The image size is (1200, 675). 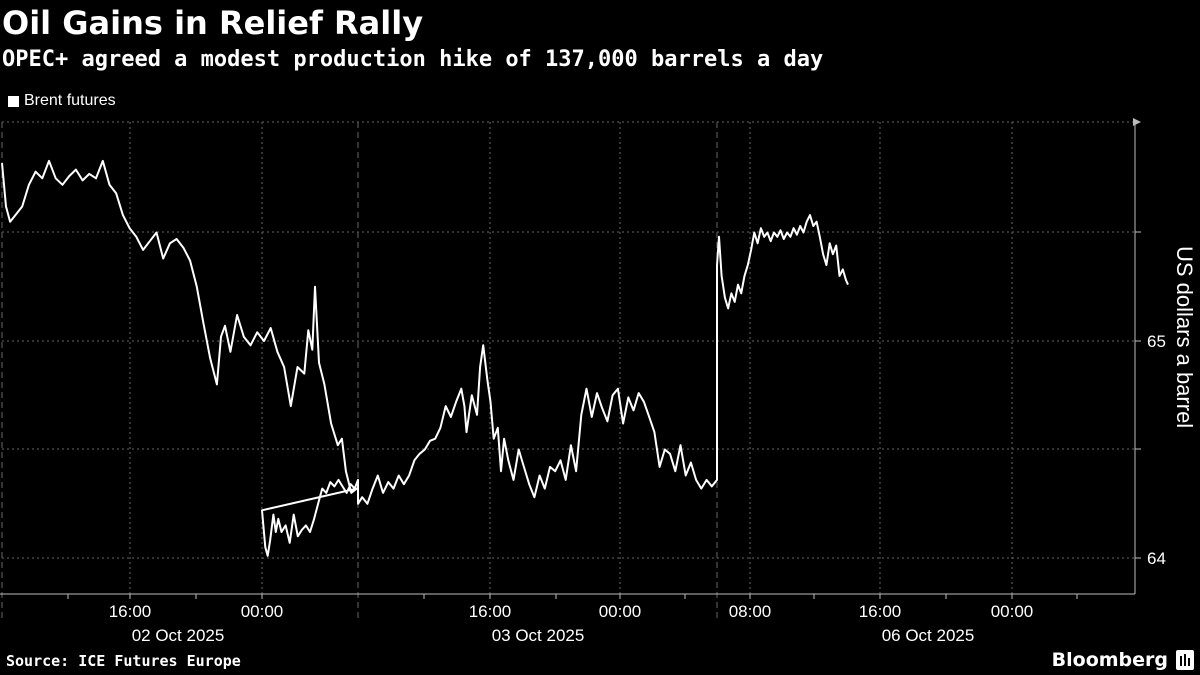 I want to click on x-date-label: 03 Oct 2025, so click(x=538, y=635).